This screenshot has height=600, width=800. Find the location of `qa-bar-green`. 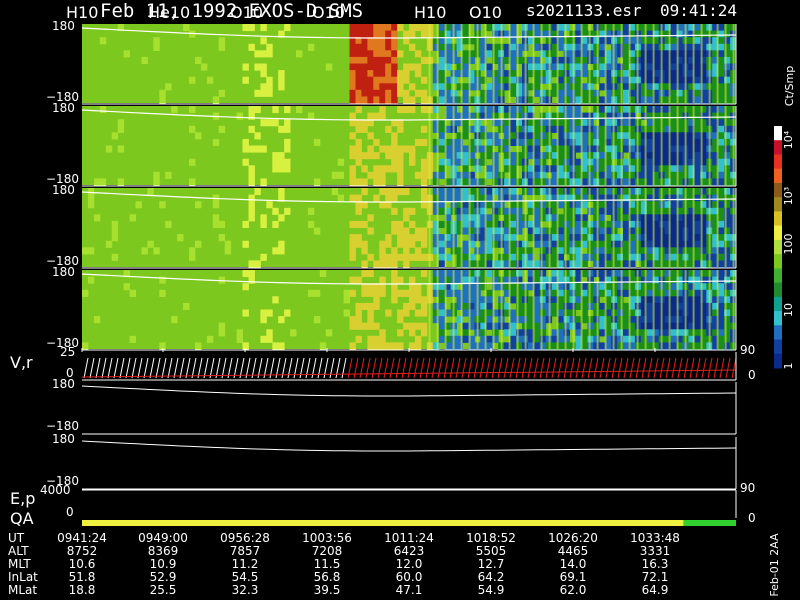

qa-bar-green is located at coordinates (709, 523).